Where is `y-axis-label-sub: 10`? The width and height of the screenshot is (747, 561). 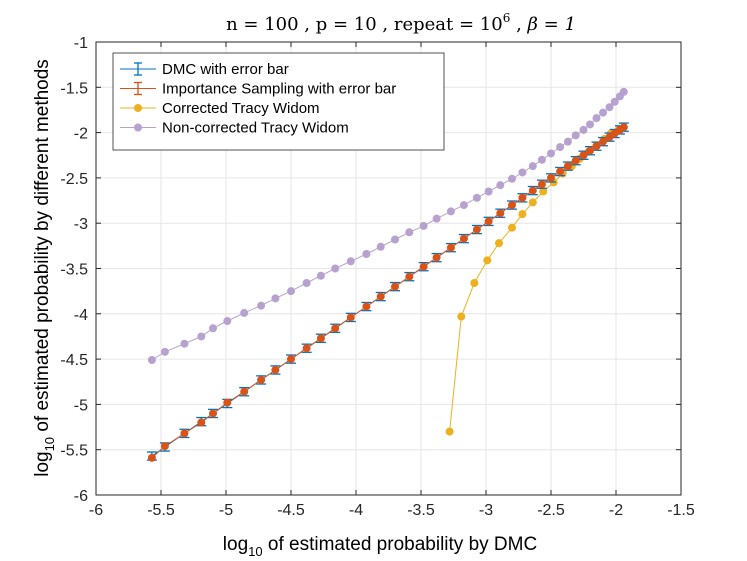
y-axis-label-sub: 10 is located at coordinates (49, 444).